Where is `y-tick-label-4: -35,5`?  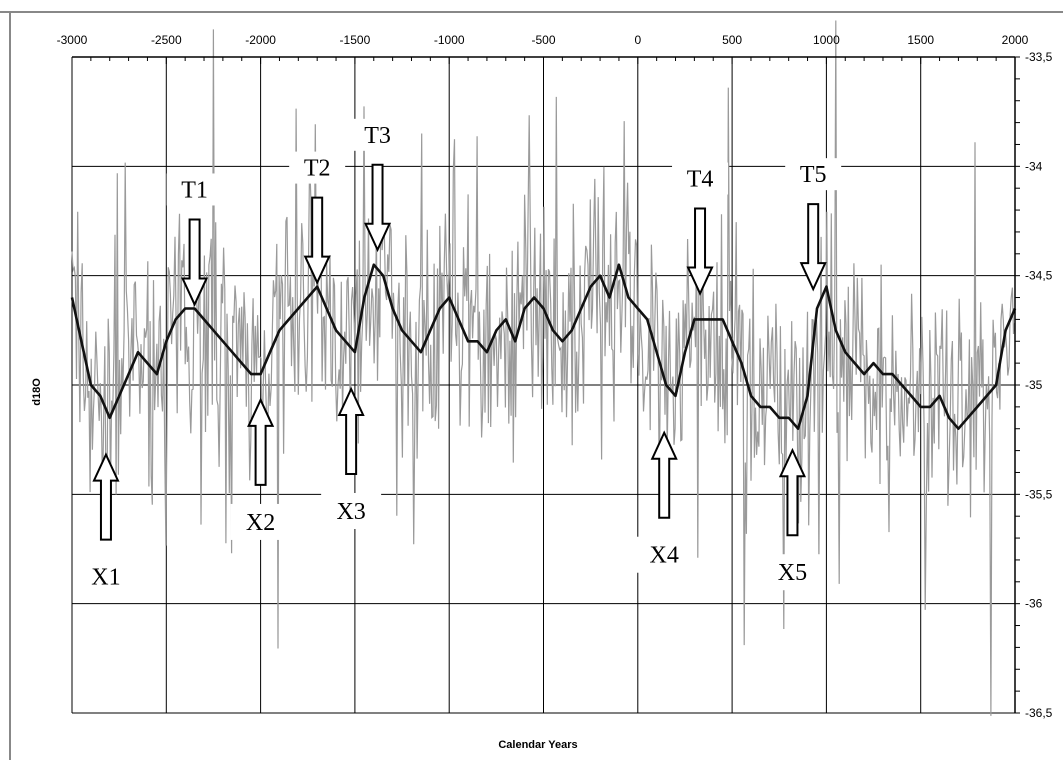
y-tick-label-4: -35,5 is located at coordinates (1039, 494).